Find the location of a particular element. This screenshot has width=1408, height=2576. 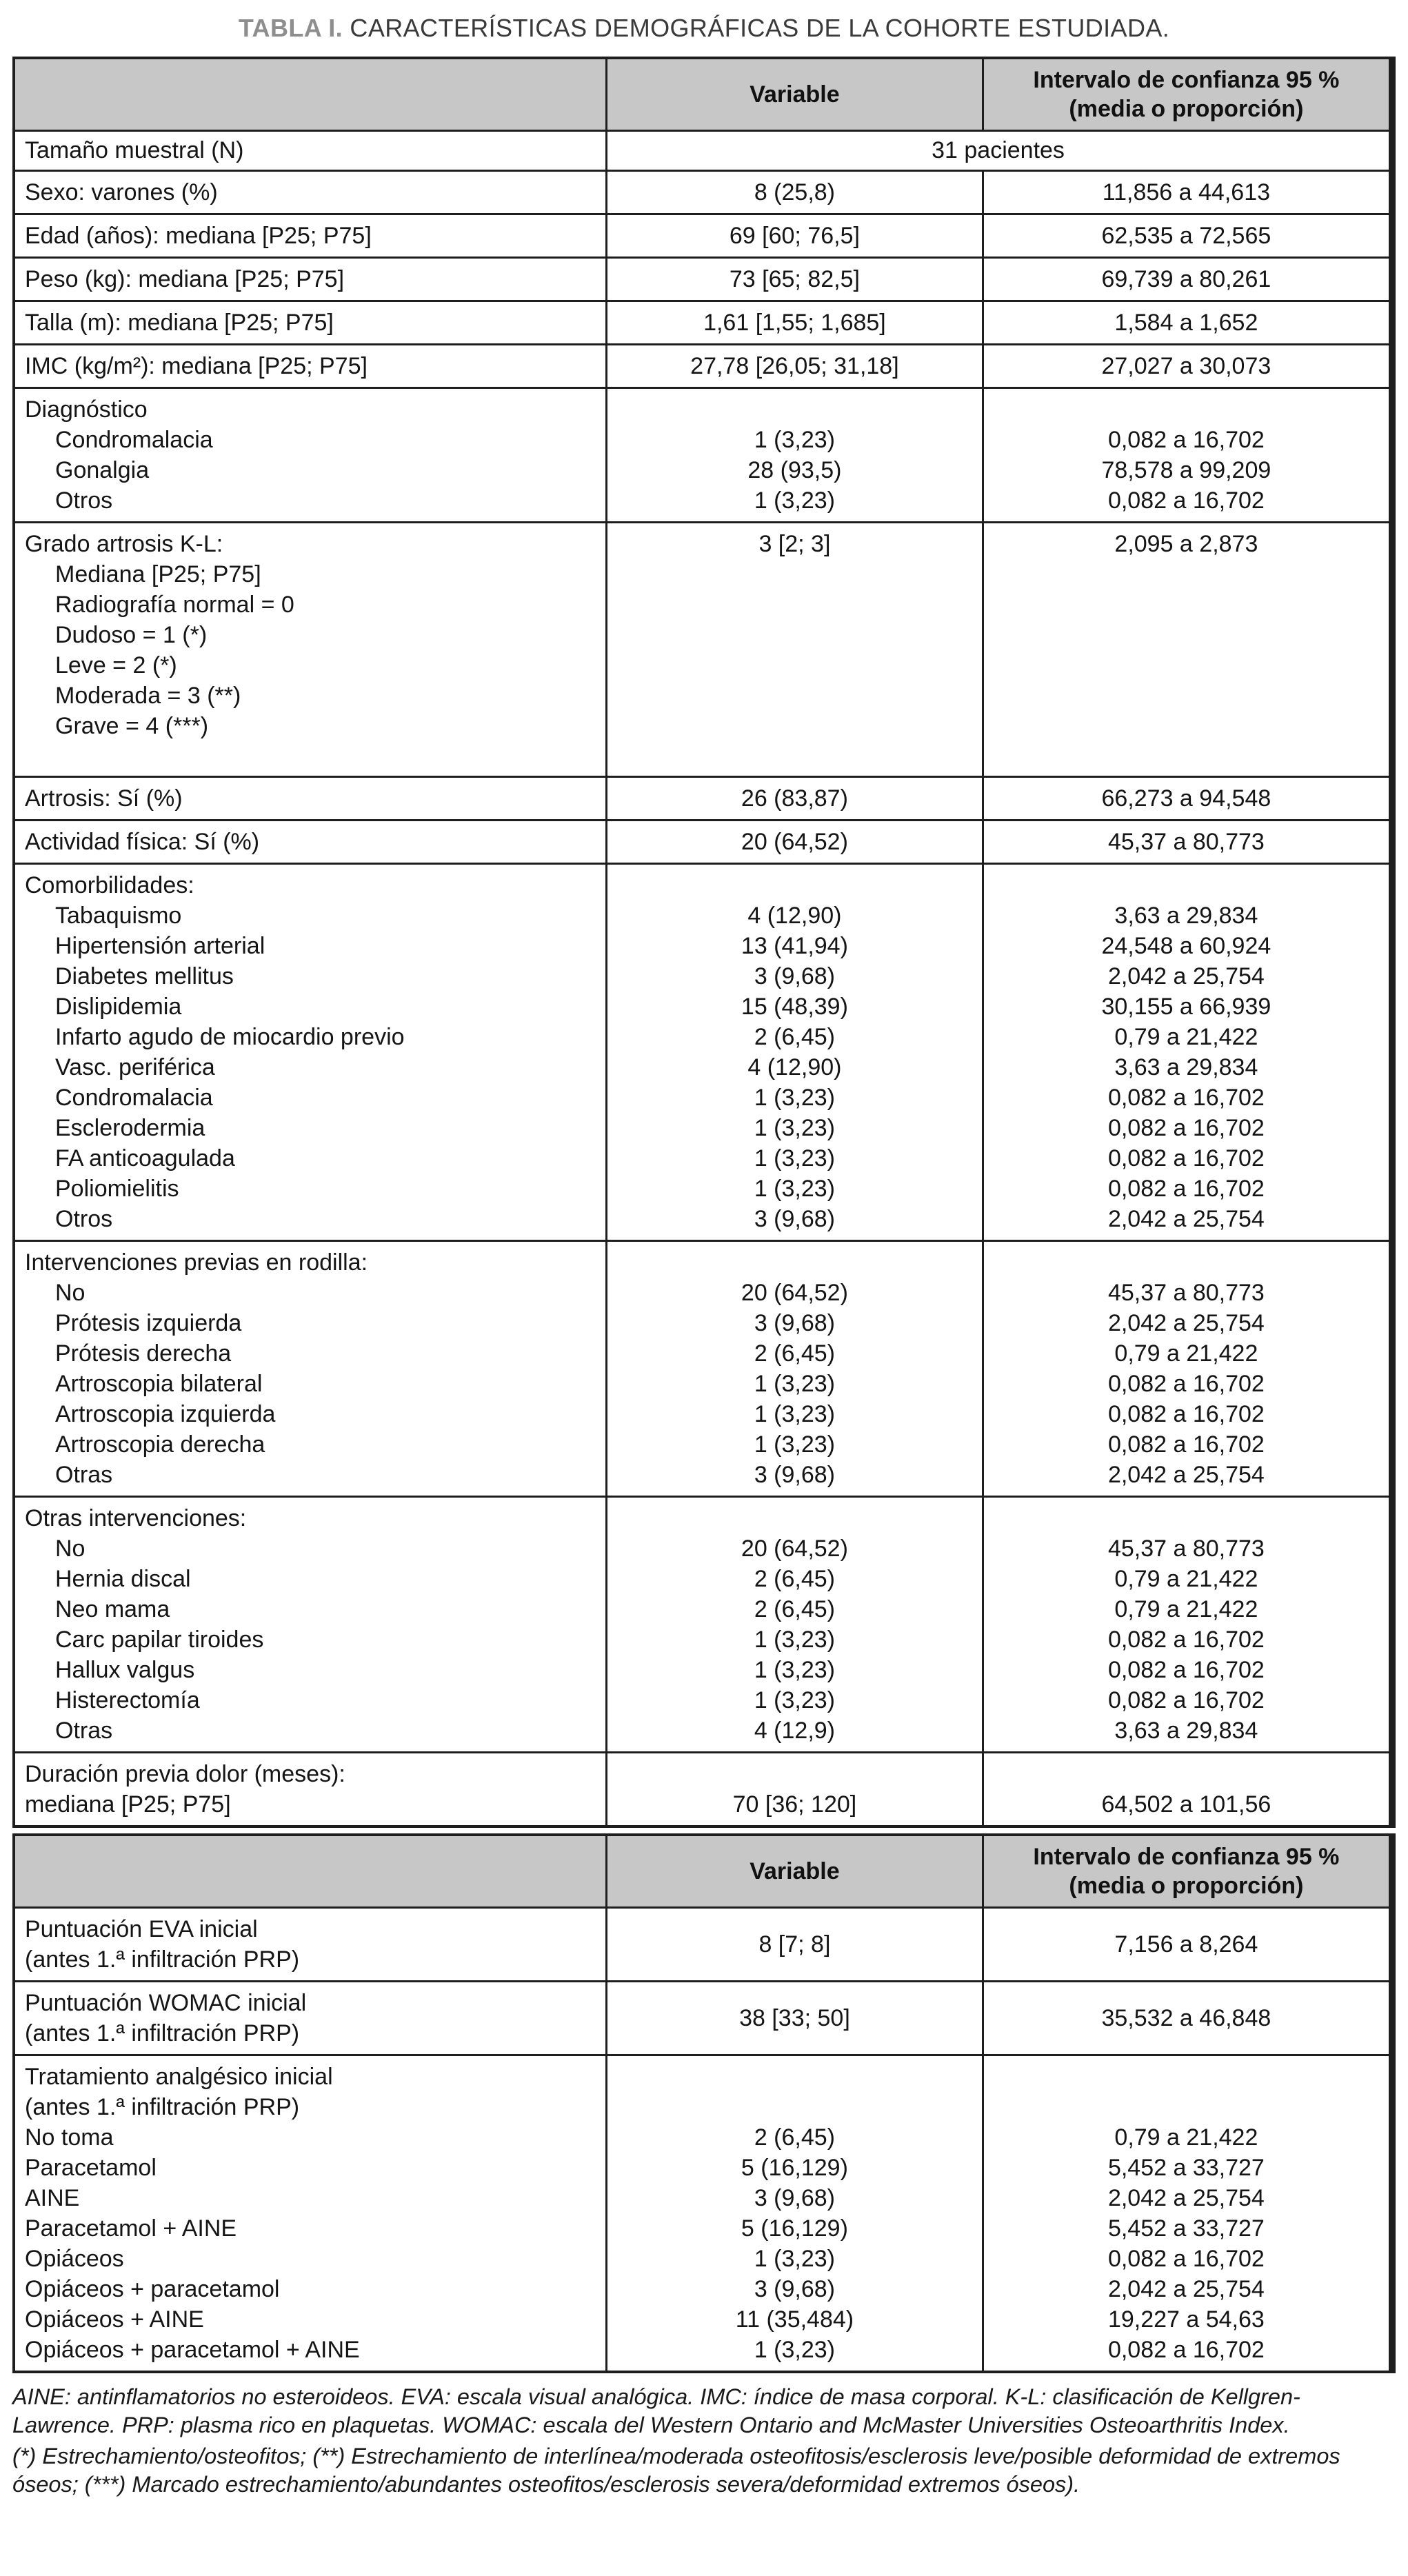

cell-line: 19,227 a 54,63 is located at coordinates (1186, 2319).